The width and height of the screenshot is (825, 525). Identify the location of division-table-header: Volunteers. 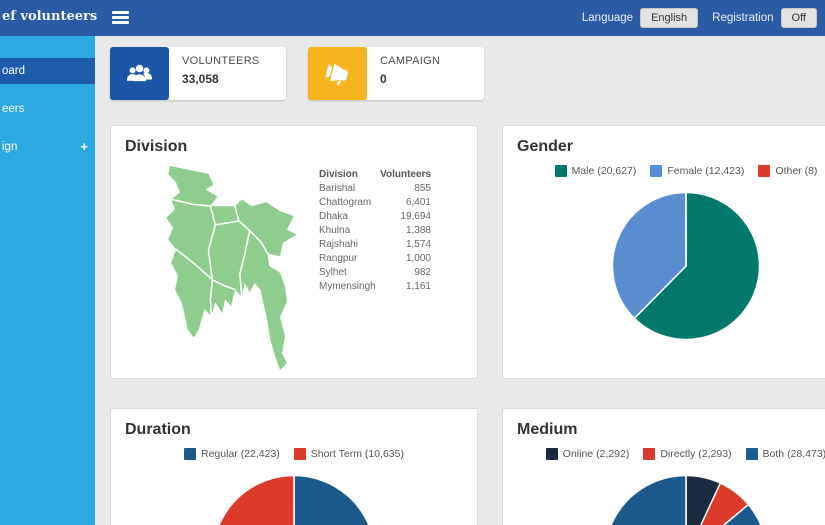
(405, 174).